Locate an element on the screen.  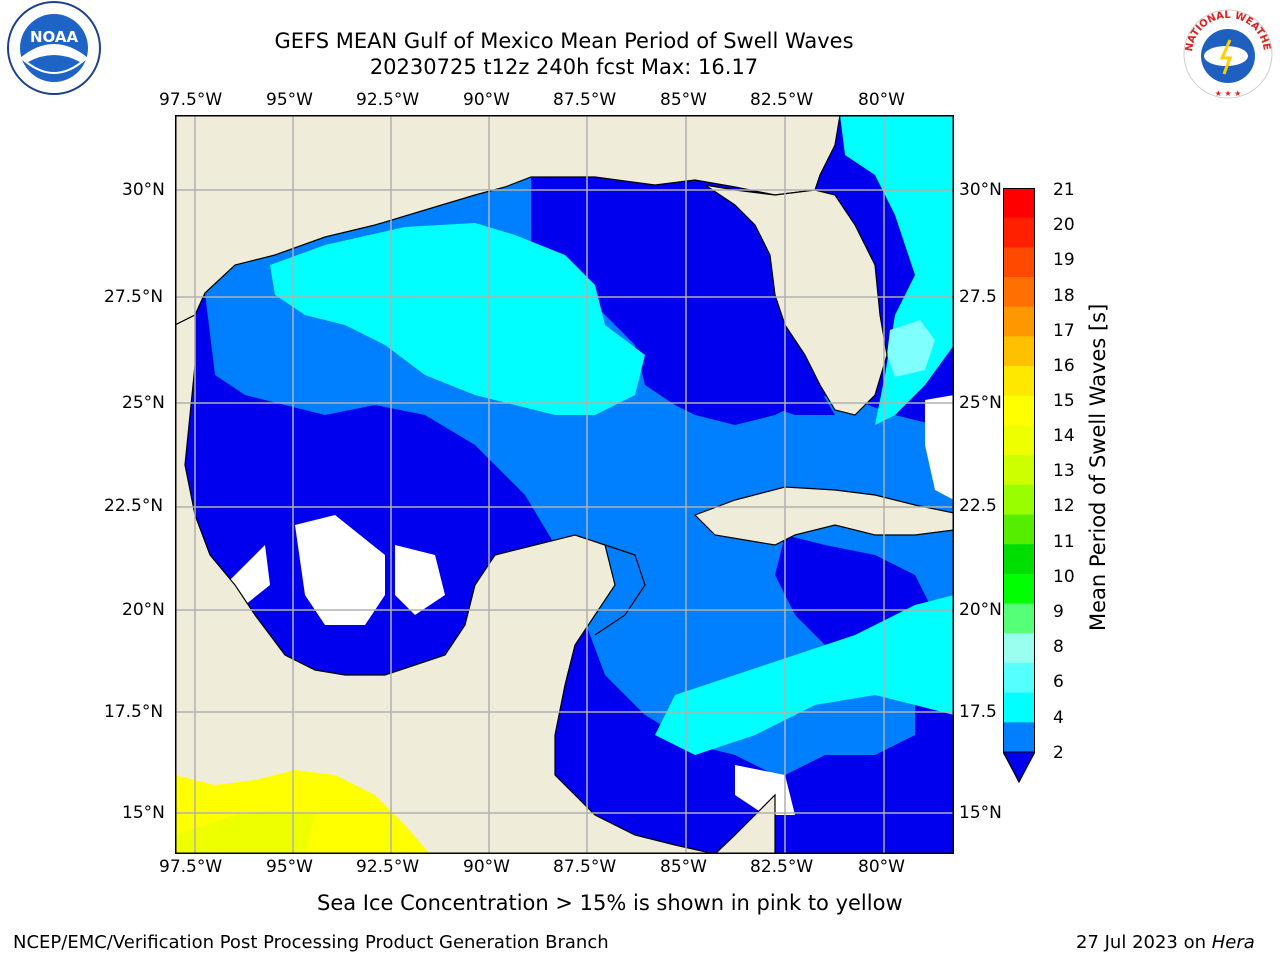
lat-label: 22.5 is located at coordinates (978, 506).